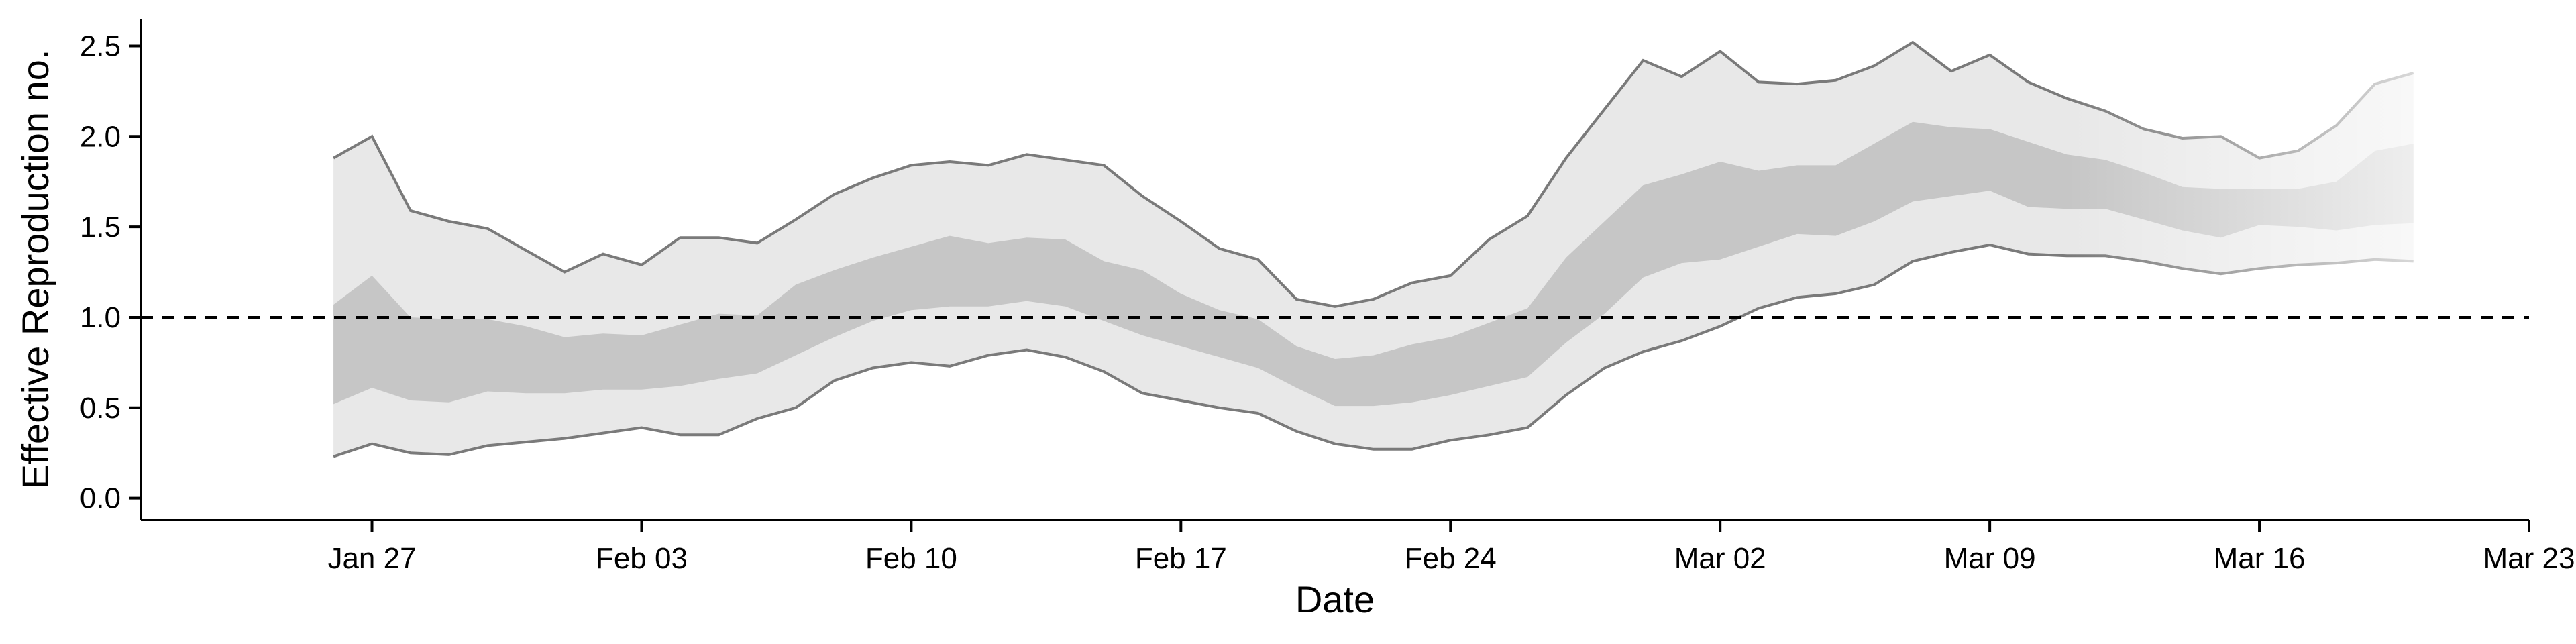 This screenshot has height=644, width=2576. Describe the element at coordinates (642, 558) in the screenshot. I see `x-tick-label: Feb 03` at that location.